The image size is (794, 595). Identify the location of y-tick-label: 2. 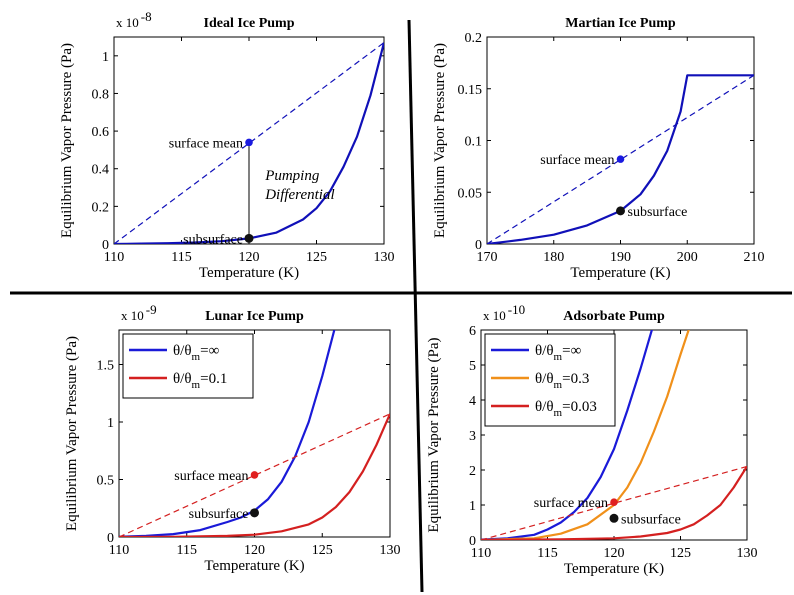
(472, 471).